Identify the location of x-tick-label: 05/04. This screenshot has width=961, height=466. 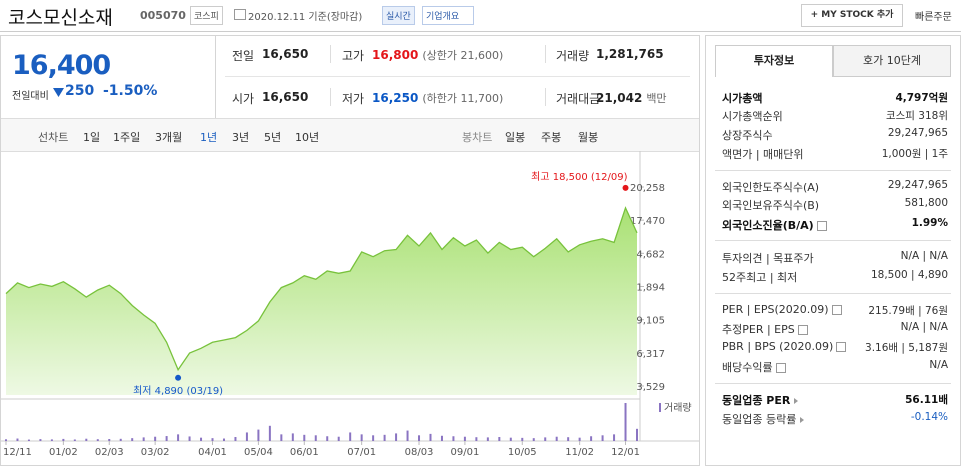
(258, 452).